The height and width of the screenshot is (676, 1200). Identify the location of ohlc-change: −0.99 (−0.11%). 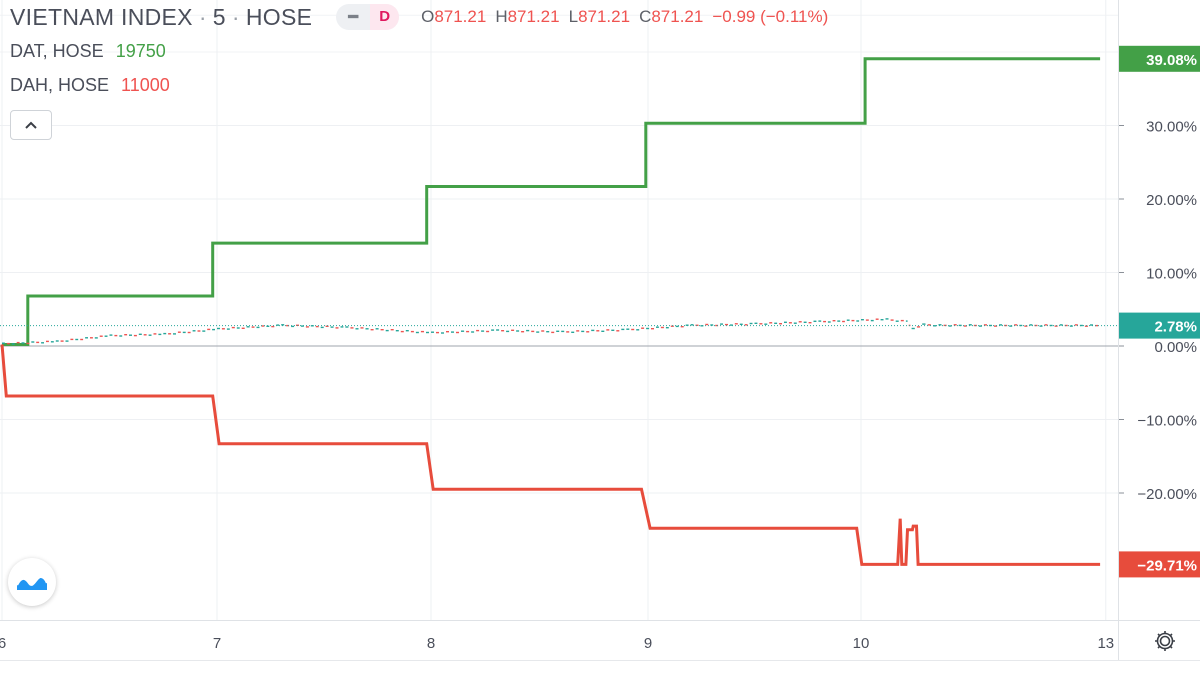
(770, 16).